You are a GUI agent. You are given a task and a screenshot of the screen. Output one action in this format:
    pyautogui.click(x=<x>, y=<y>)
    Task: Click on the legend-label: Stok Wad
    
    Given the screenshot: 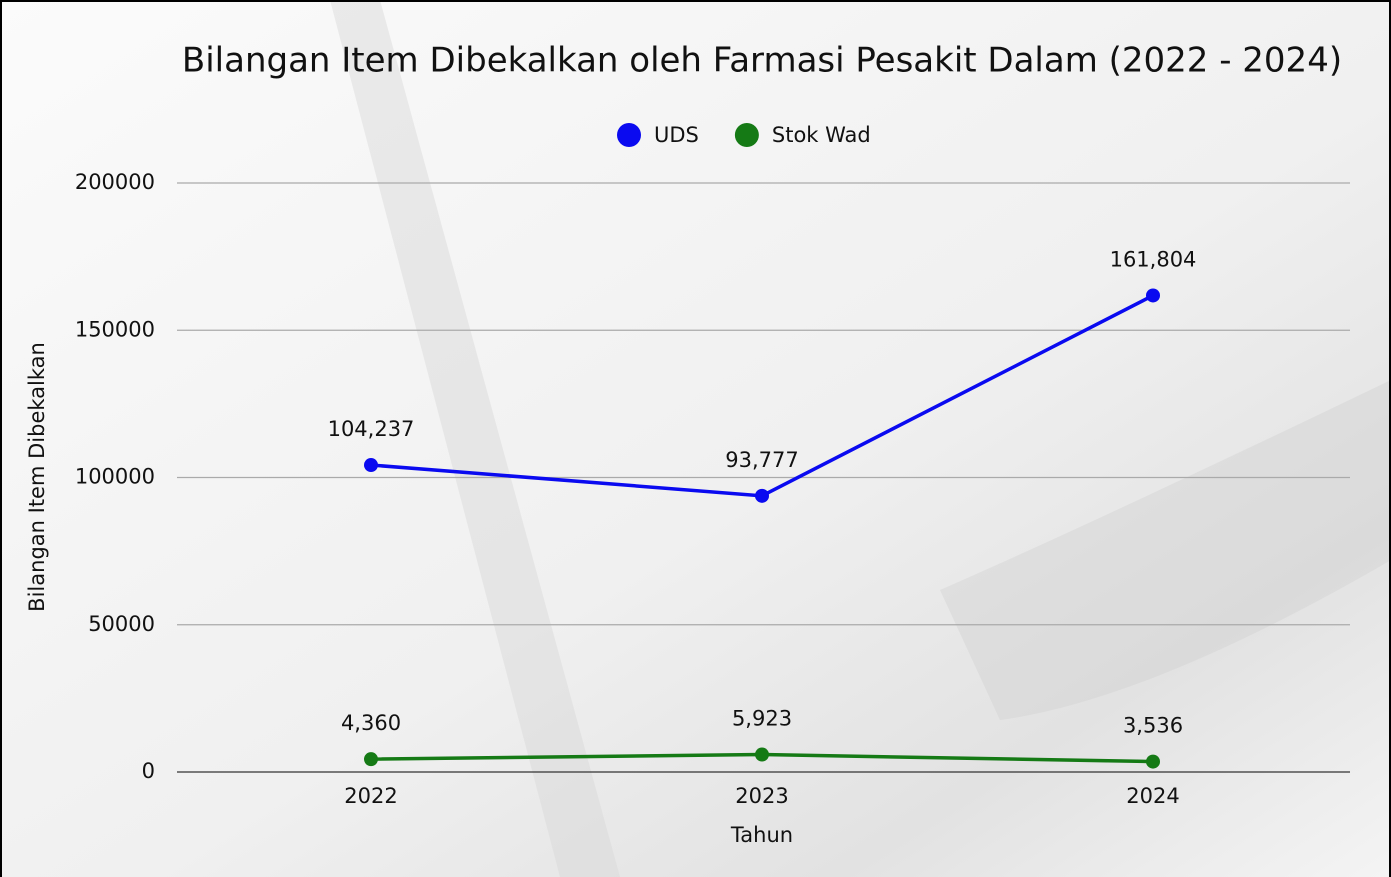 What is the action you would take?
    pyautogui.click(x=821, y=135)
    